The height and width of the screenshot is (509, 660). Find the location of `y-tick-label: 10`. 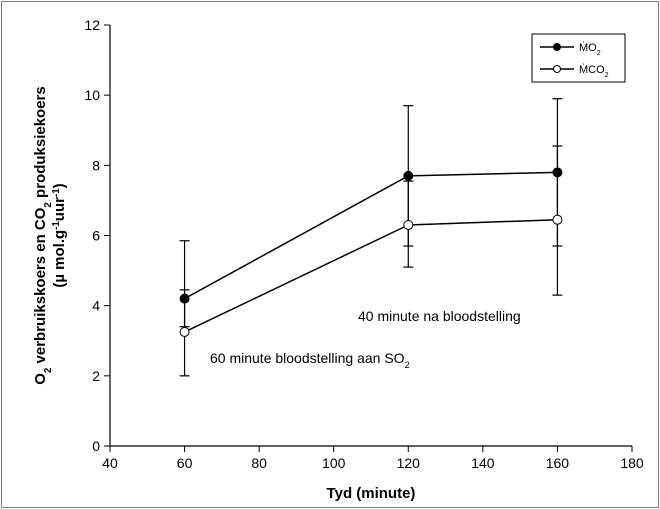

y-tick-label: 10 is located at coordinates (92, 95).